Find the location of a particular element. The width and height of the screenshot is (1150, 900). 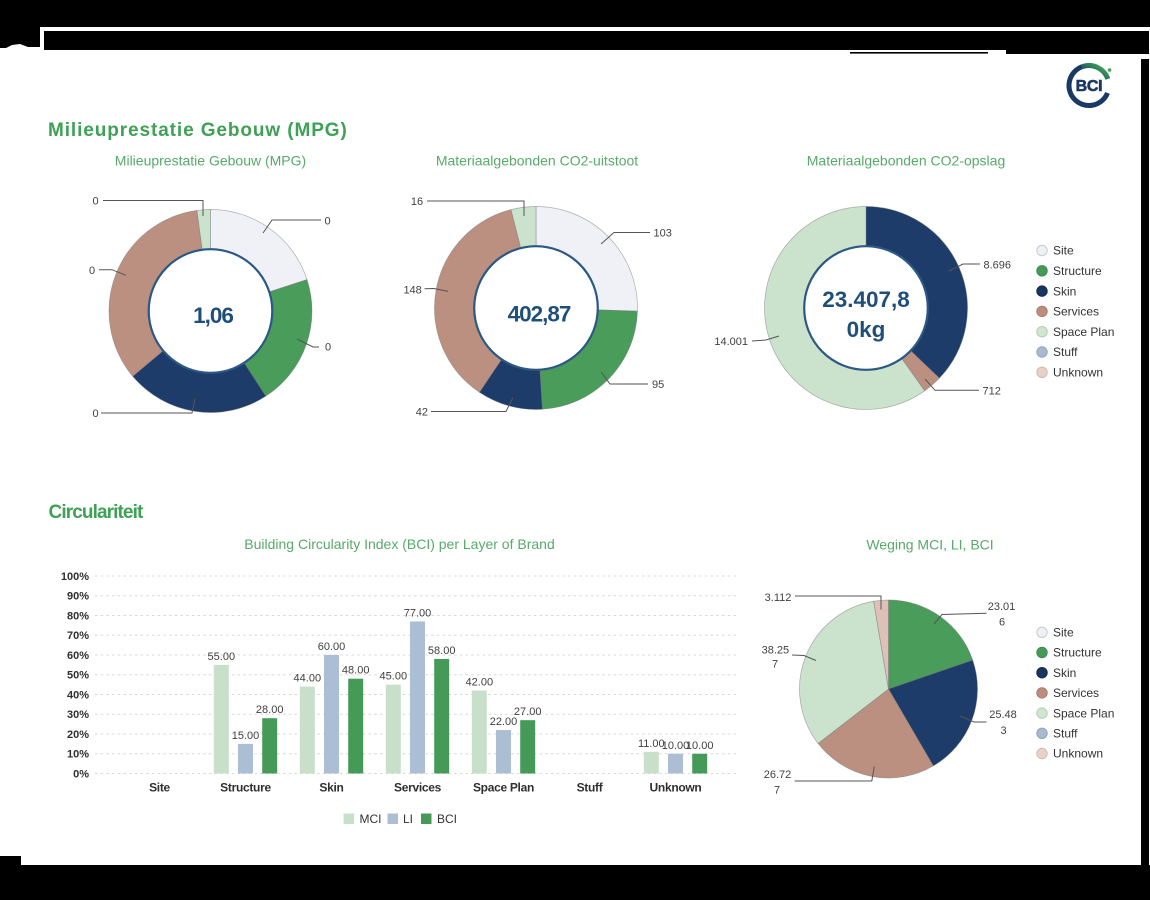

svg-text: 20% is located at coordinates (78, 735).